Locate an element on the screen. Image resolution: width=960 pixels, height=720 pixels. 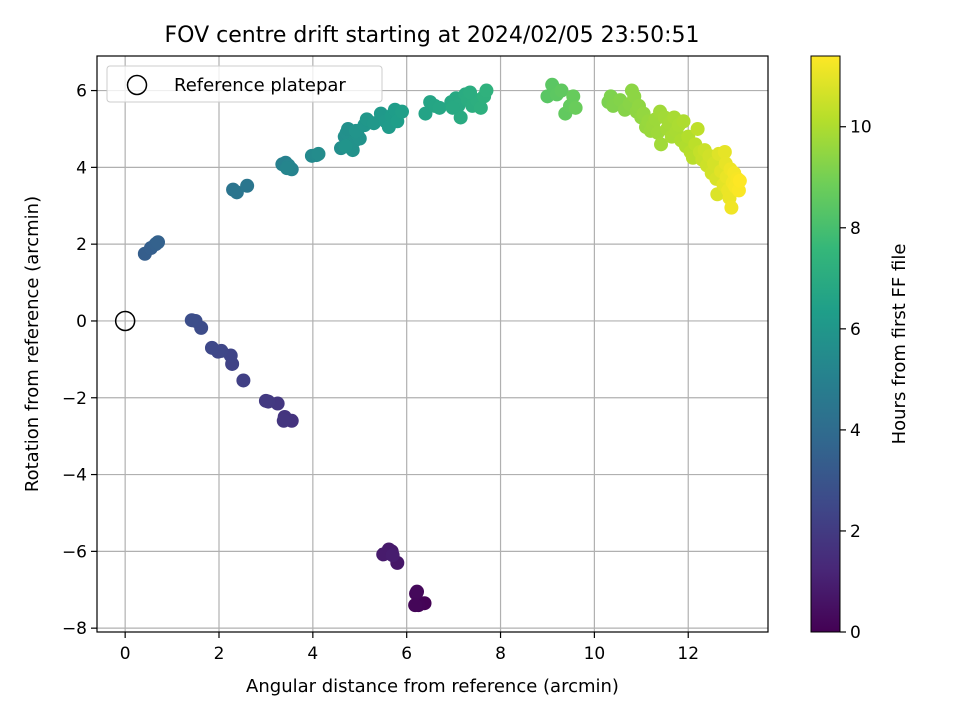
x-tick-label: 2 is located at coordinates (219, 654).